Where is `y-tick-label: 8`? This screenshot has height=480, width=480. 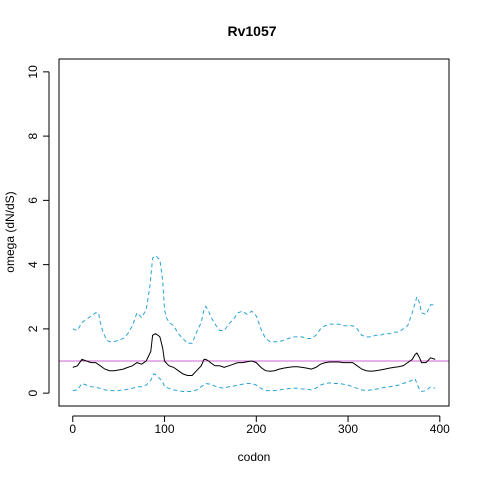
y-tick-label: 8 is located at coordinates (33, 135).